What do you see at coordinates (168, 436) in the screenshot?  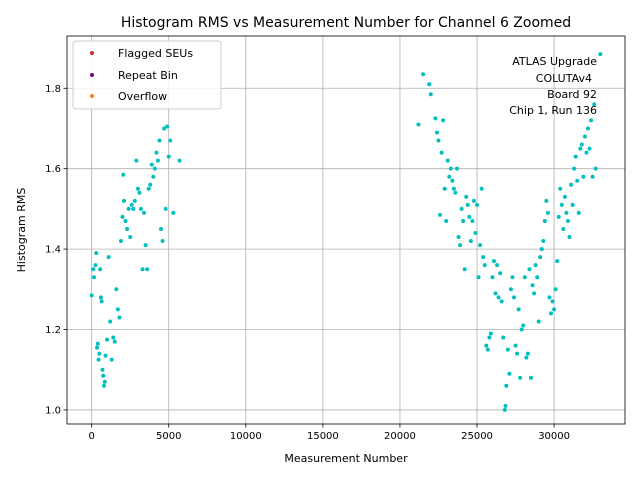 I see `x-tick-label: 5000` at bounding box center [168, 436].